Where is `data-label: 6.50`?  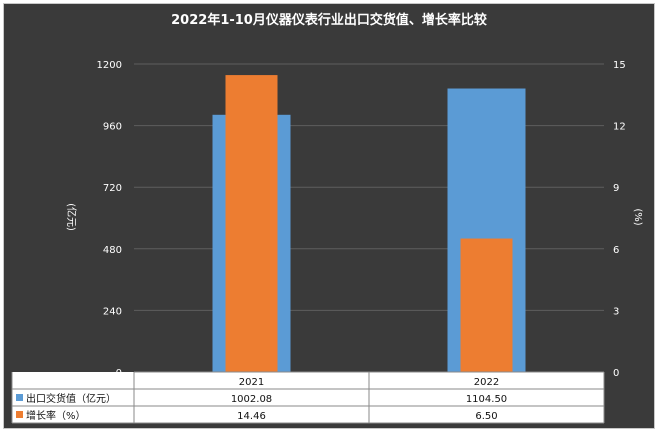 data-label: 6.50 is located at coordinates (486, 416).